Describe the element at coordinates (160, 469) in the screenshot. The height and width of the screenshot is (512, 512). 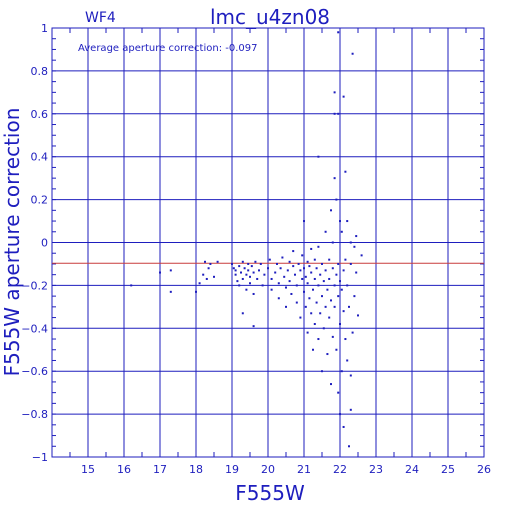
I see `x-tick-label: 17` at that location.